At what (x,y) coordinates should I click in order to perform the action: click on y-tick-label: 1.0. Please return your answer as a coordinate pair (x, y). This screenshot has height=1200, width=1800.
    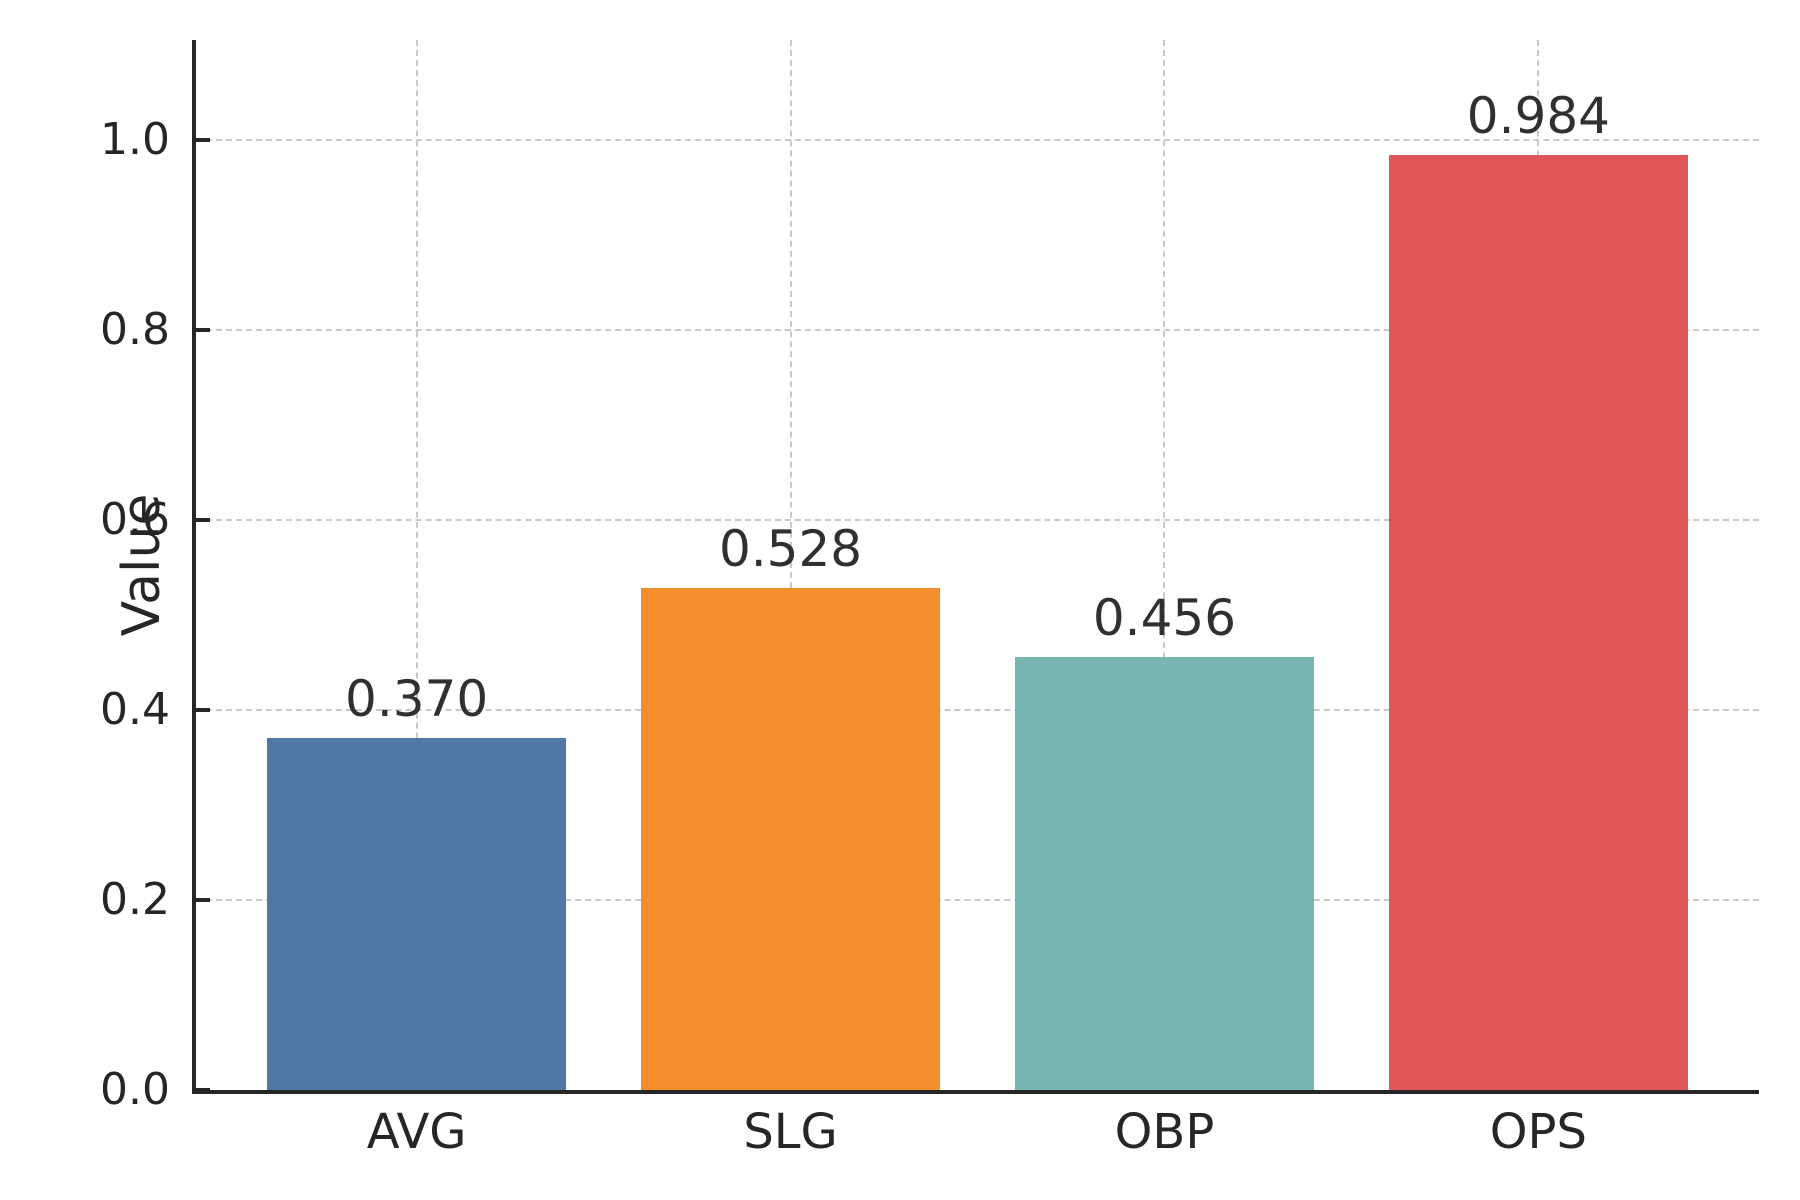
    Looking at the image, I should click on (135, 139).